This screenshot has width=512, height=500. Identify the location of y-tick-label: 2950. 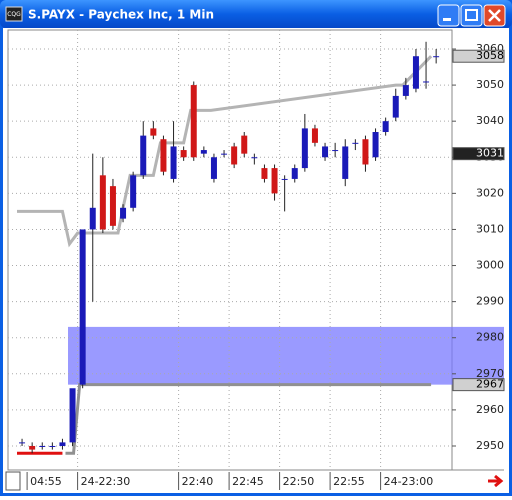
(490, 445).